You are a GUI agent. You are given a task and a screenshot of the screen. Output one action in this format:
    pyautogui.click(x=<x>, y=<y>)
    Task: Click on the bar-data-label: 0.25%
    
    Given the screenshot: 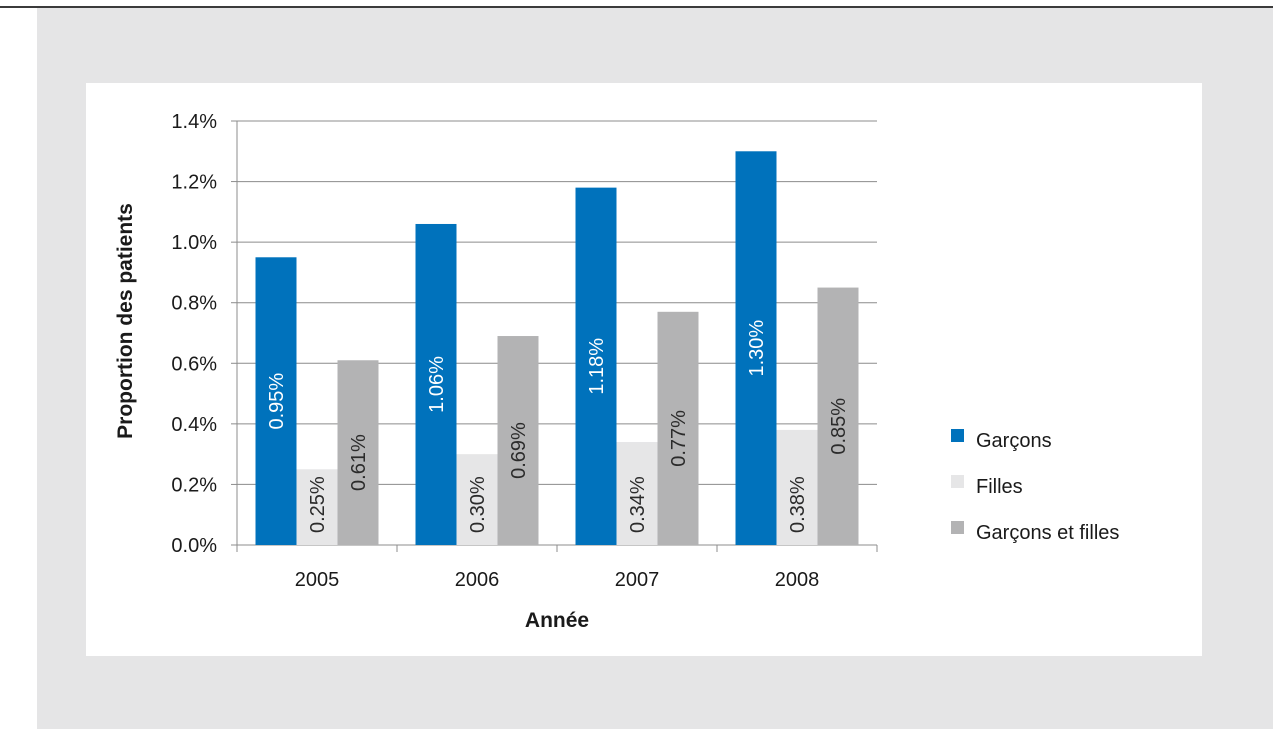 What is the action you would take?
    pyautogui.click(x=318, y=504)
    